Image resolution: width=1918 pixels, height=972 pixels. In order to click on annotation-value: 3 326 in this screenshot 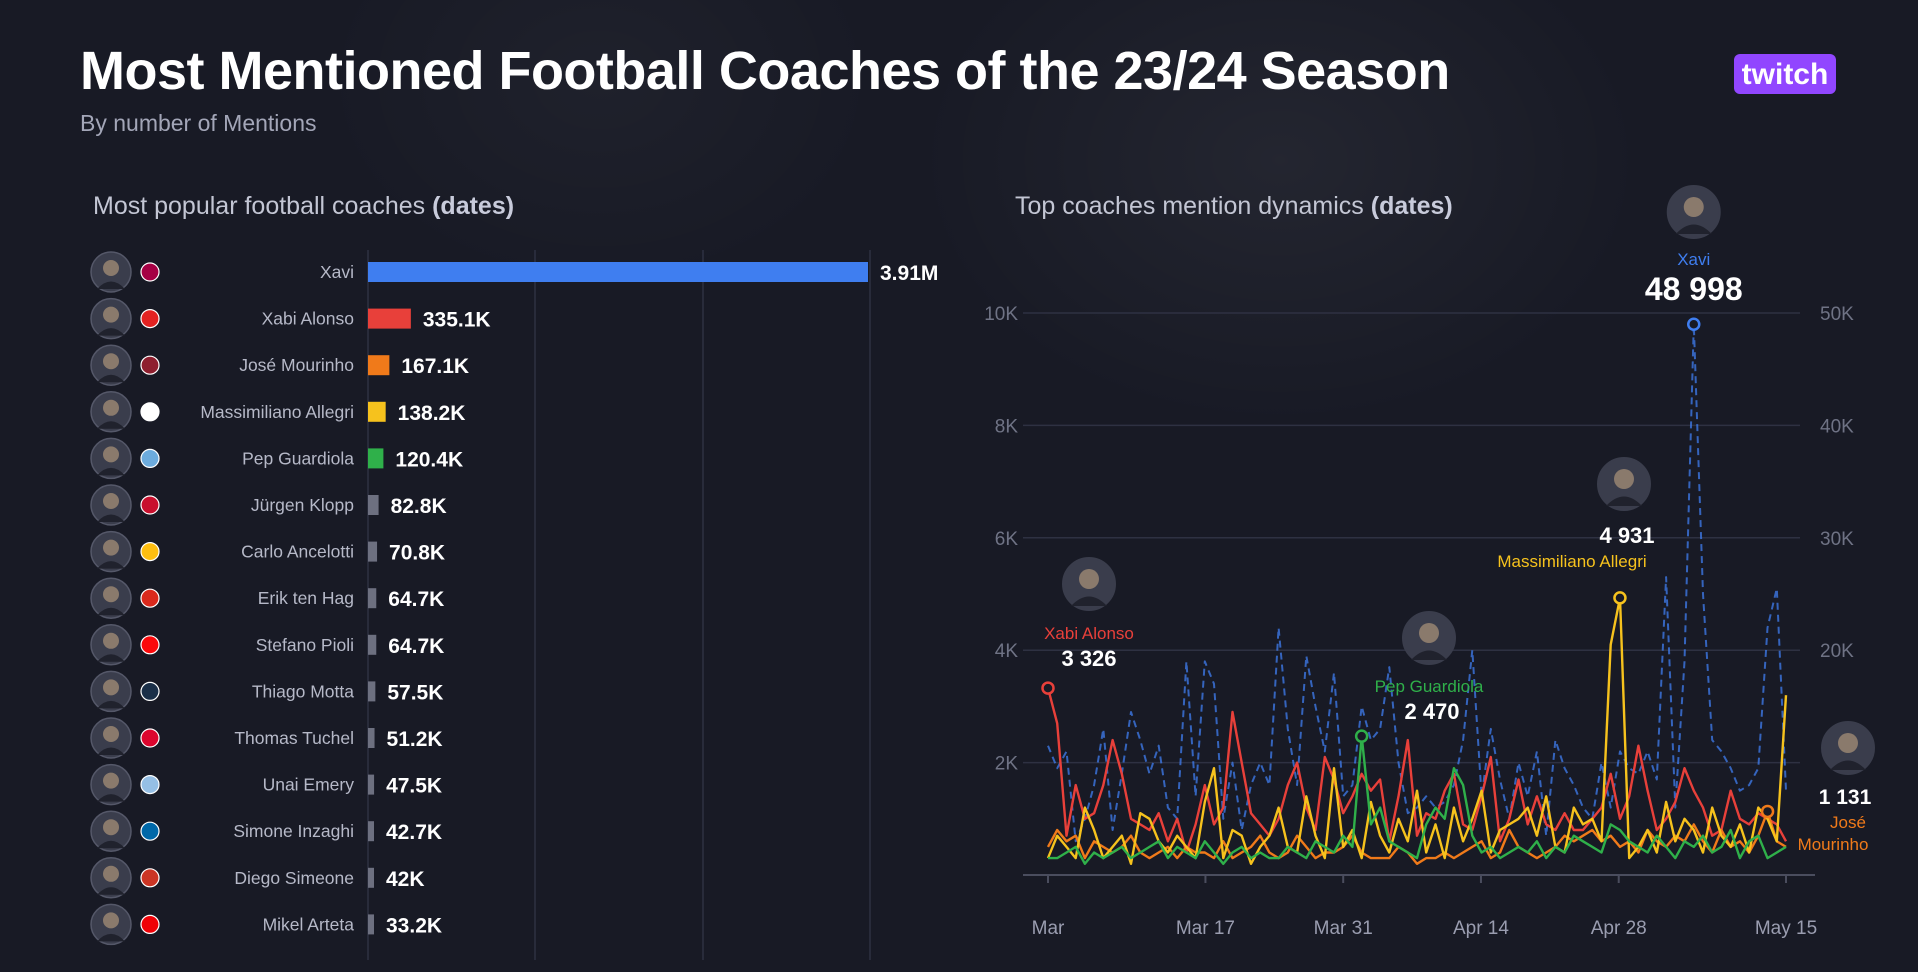, I will do `click(1088, 658)`.